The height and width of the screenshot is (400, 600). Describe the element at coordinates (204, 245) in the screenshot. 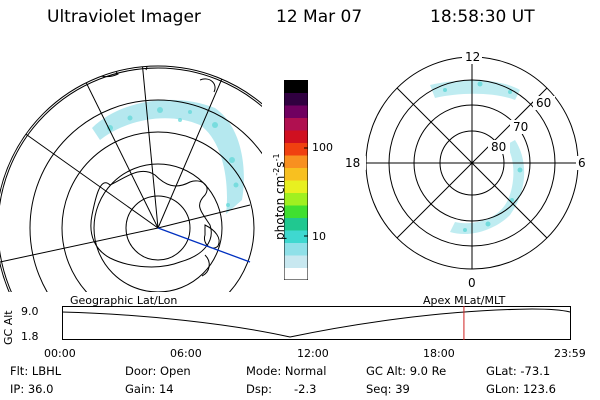

I see `noon-meridian-line` at that location.